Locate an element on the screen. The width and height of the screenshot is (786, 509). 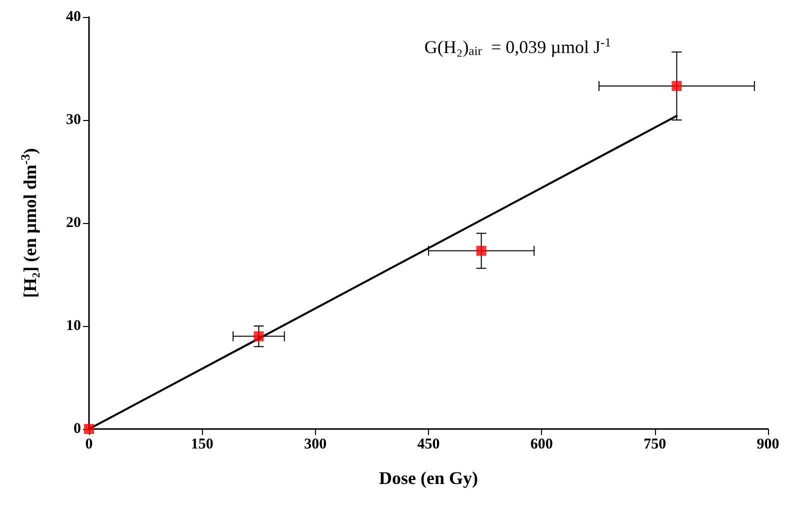
y-tick-label: 10 is located at coordinates (73, 326).